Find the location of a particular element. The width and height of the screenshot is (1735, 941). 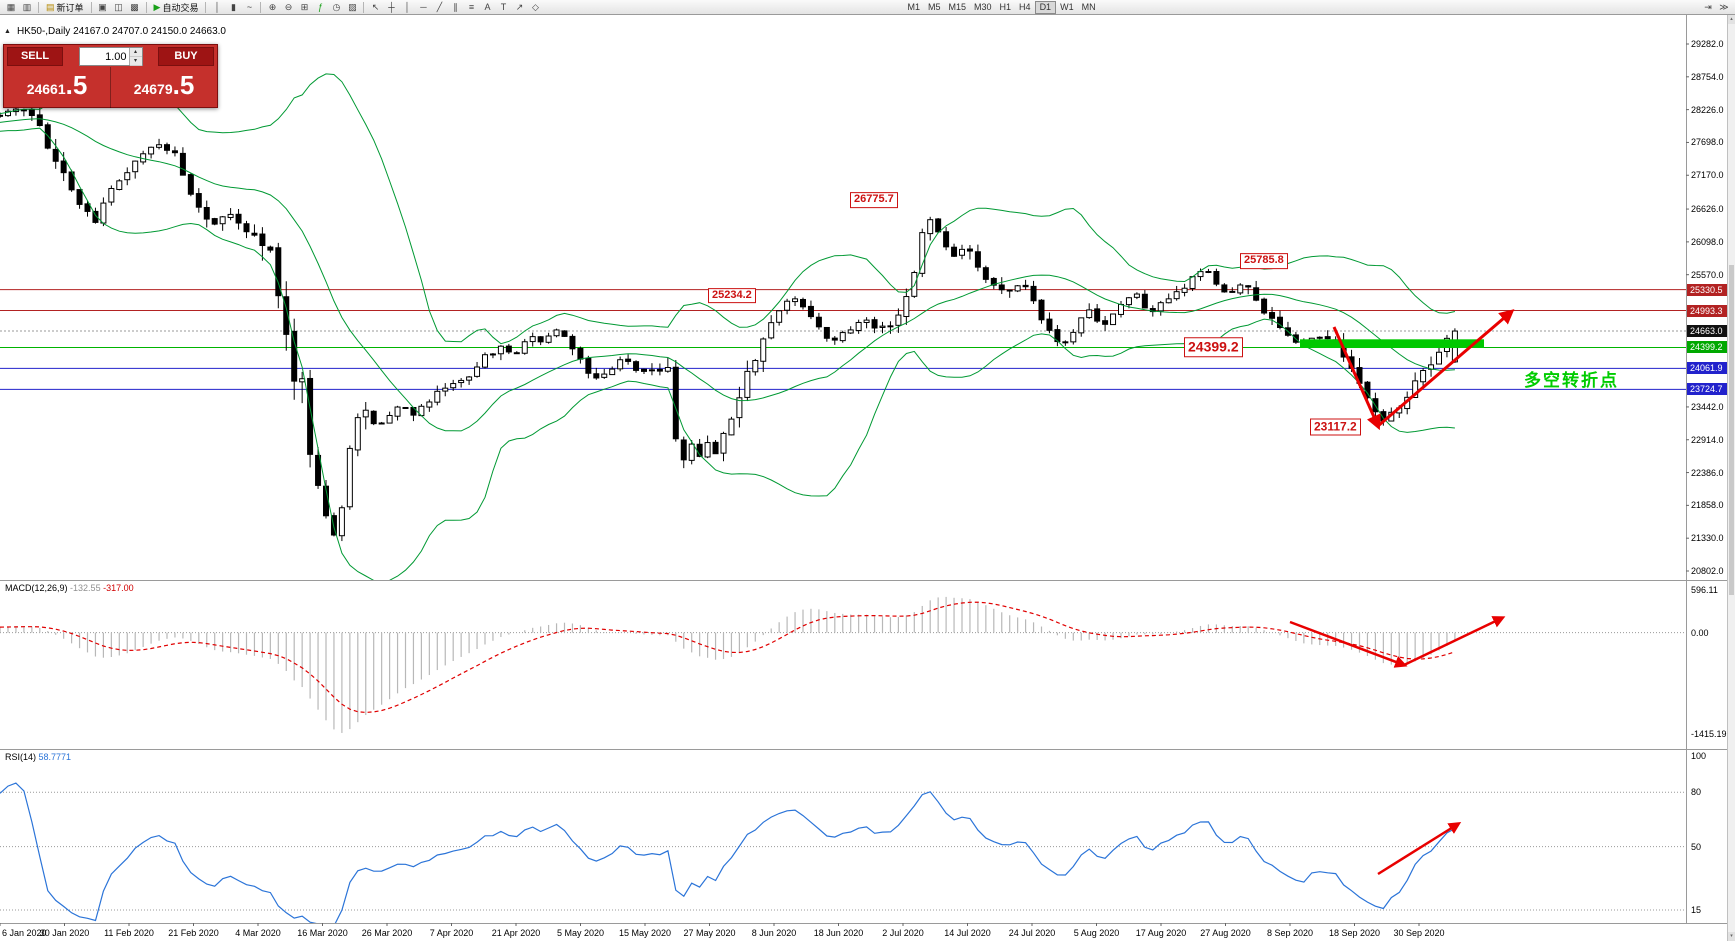

rsi-level-lines is located at coordinates (843, 851).